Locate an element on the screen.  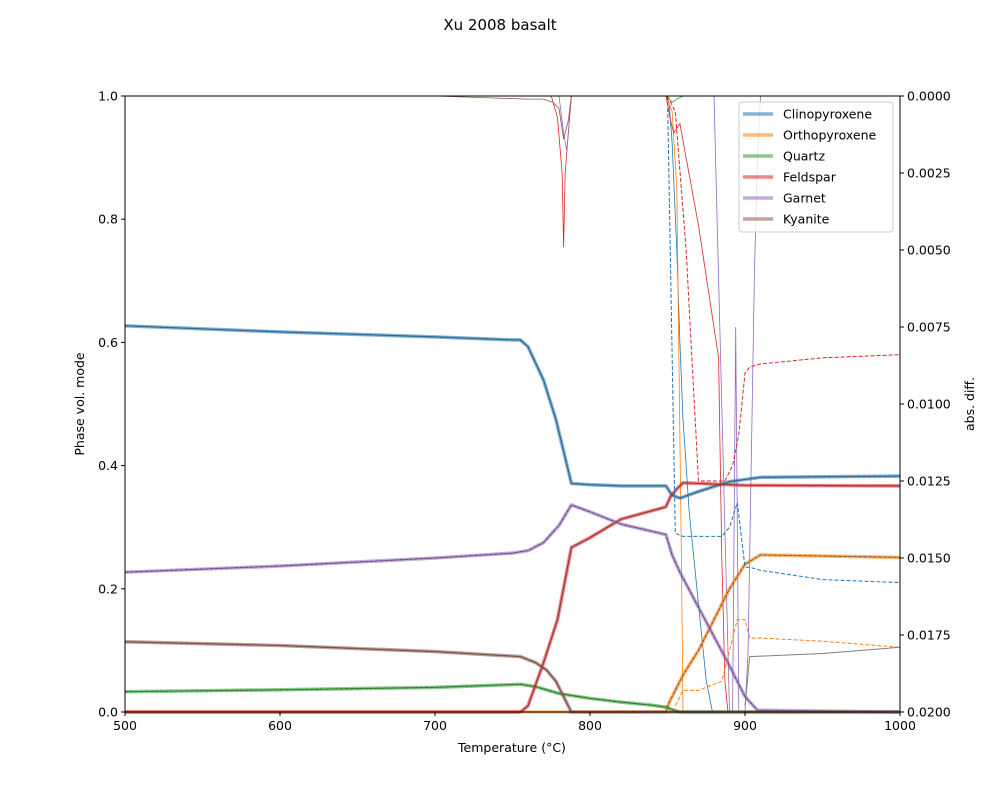
x-tick-label: 500 is located at coordinates (125, 725).